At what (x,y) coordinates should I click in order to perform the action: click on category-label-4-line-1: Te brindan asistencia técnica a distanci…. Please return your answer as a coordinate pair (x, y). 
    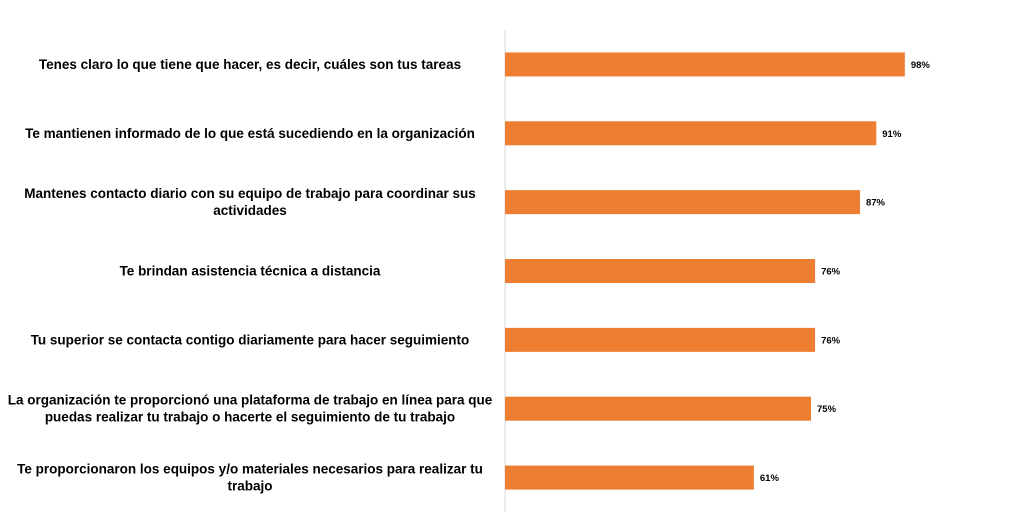
    Looking at the image, I should click on (250, 271).